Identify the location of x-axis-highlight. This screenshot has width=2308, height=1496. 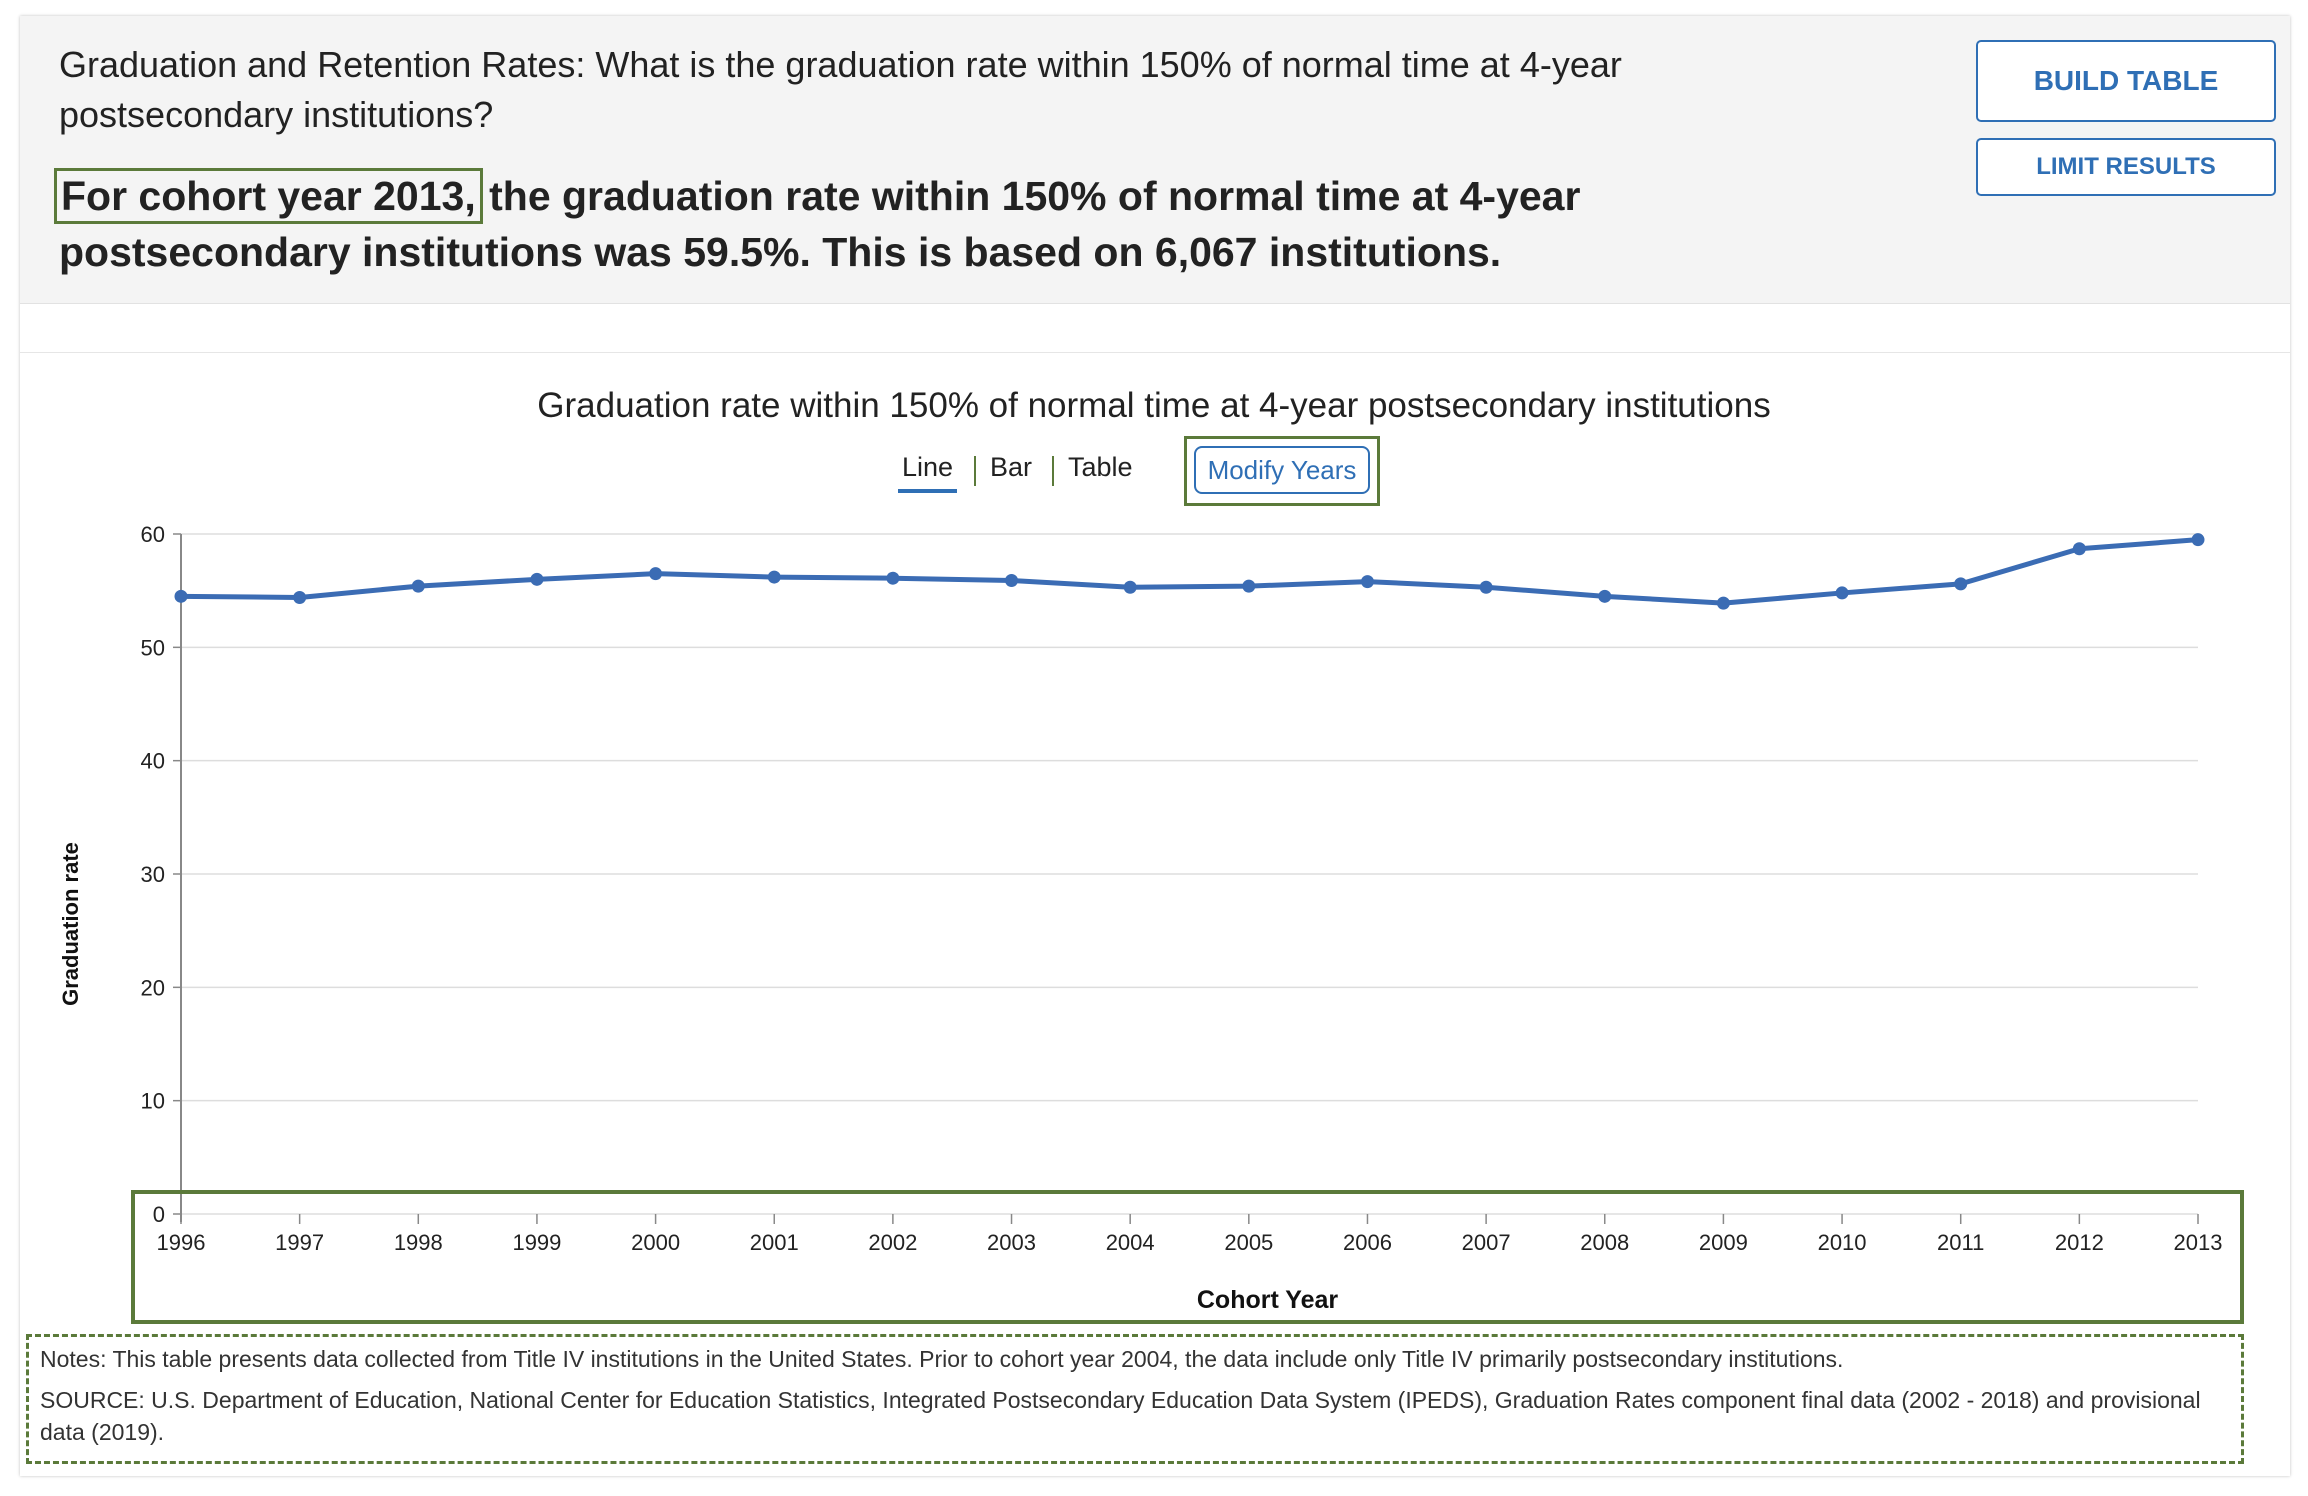
(1187, 1257).